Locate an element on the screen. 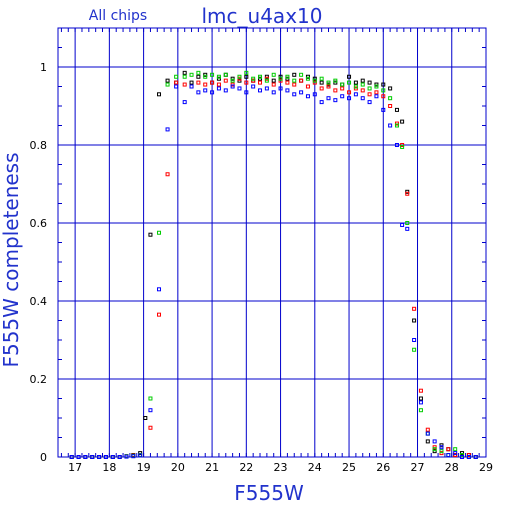  x-tick-label: 27 is located at coordinates (418, 467).